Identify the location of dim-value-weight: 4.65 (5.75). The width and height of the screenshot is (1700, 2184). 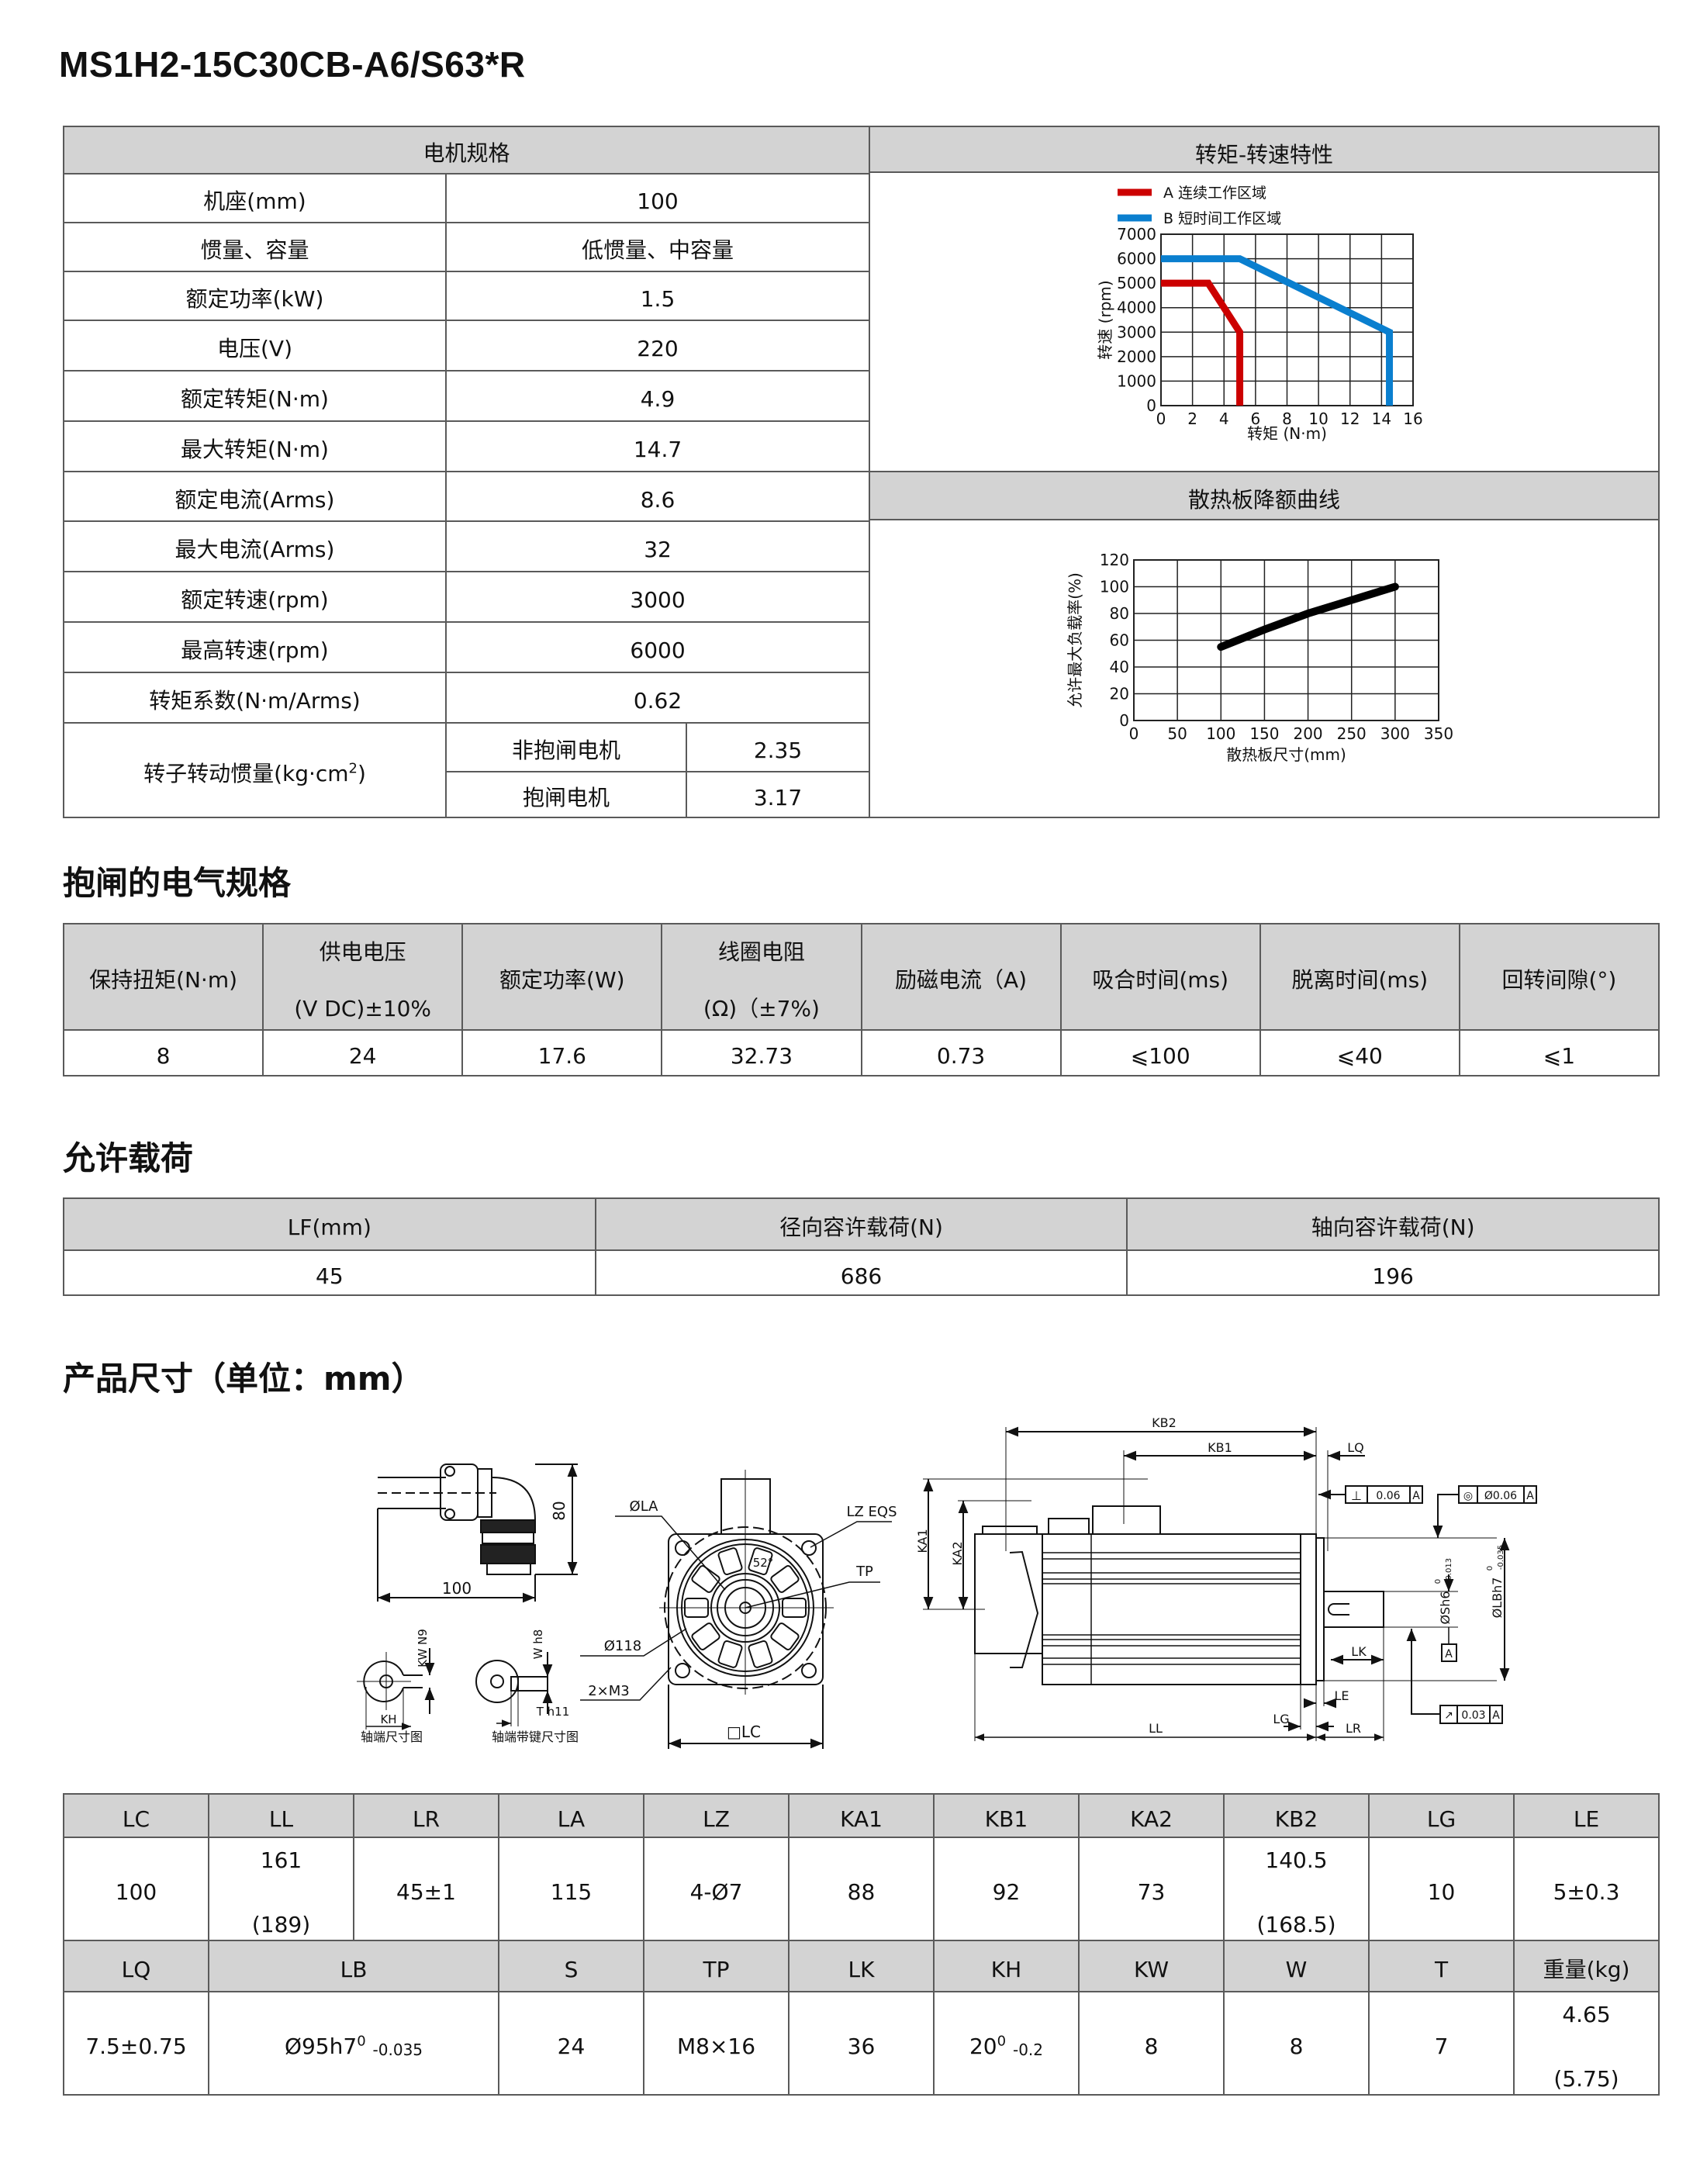
(1586, 2043).